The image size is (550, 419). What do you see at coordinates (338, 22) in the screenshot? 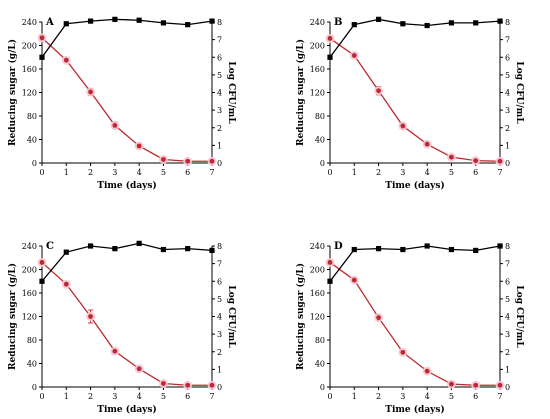
I see `panel-label: B` at bounding box center [338, 22].